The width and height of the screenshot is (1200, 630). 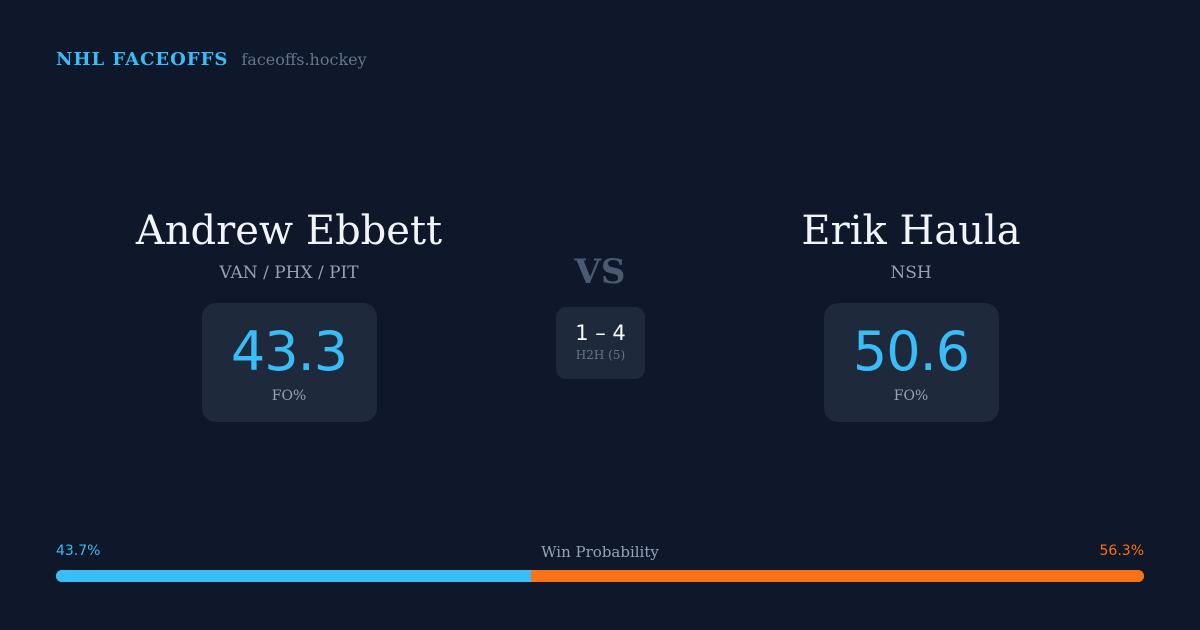 I want to click on player-name: Erik Haula, so click(x=911, y=231).